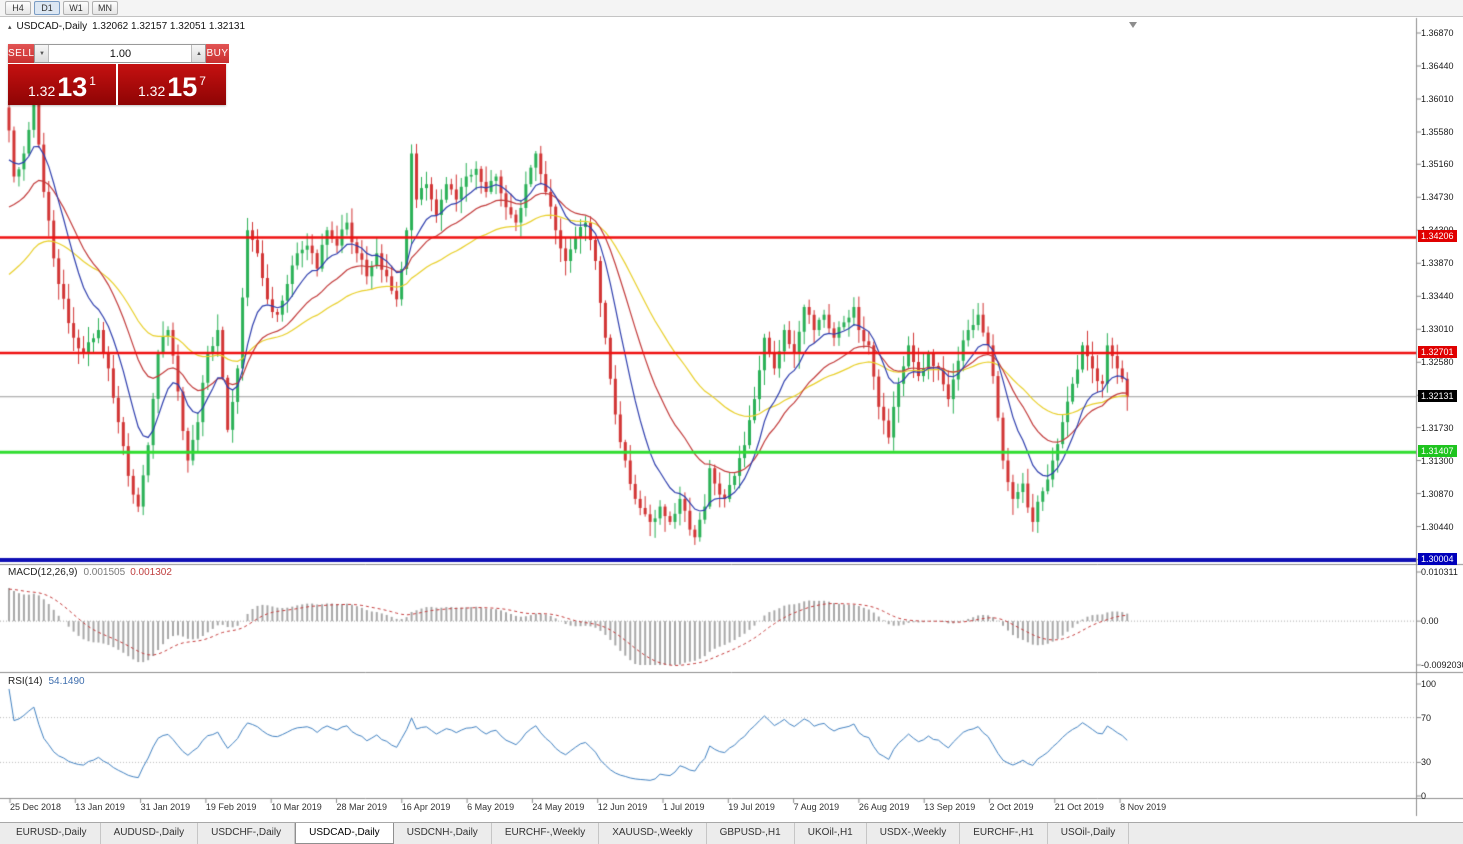 This screenshot has width=1463, height=844. I want to click on chart-shift-marker-icon, so click(1133, 25).